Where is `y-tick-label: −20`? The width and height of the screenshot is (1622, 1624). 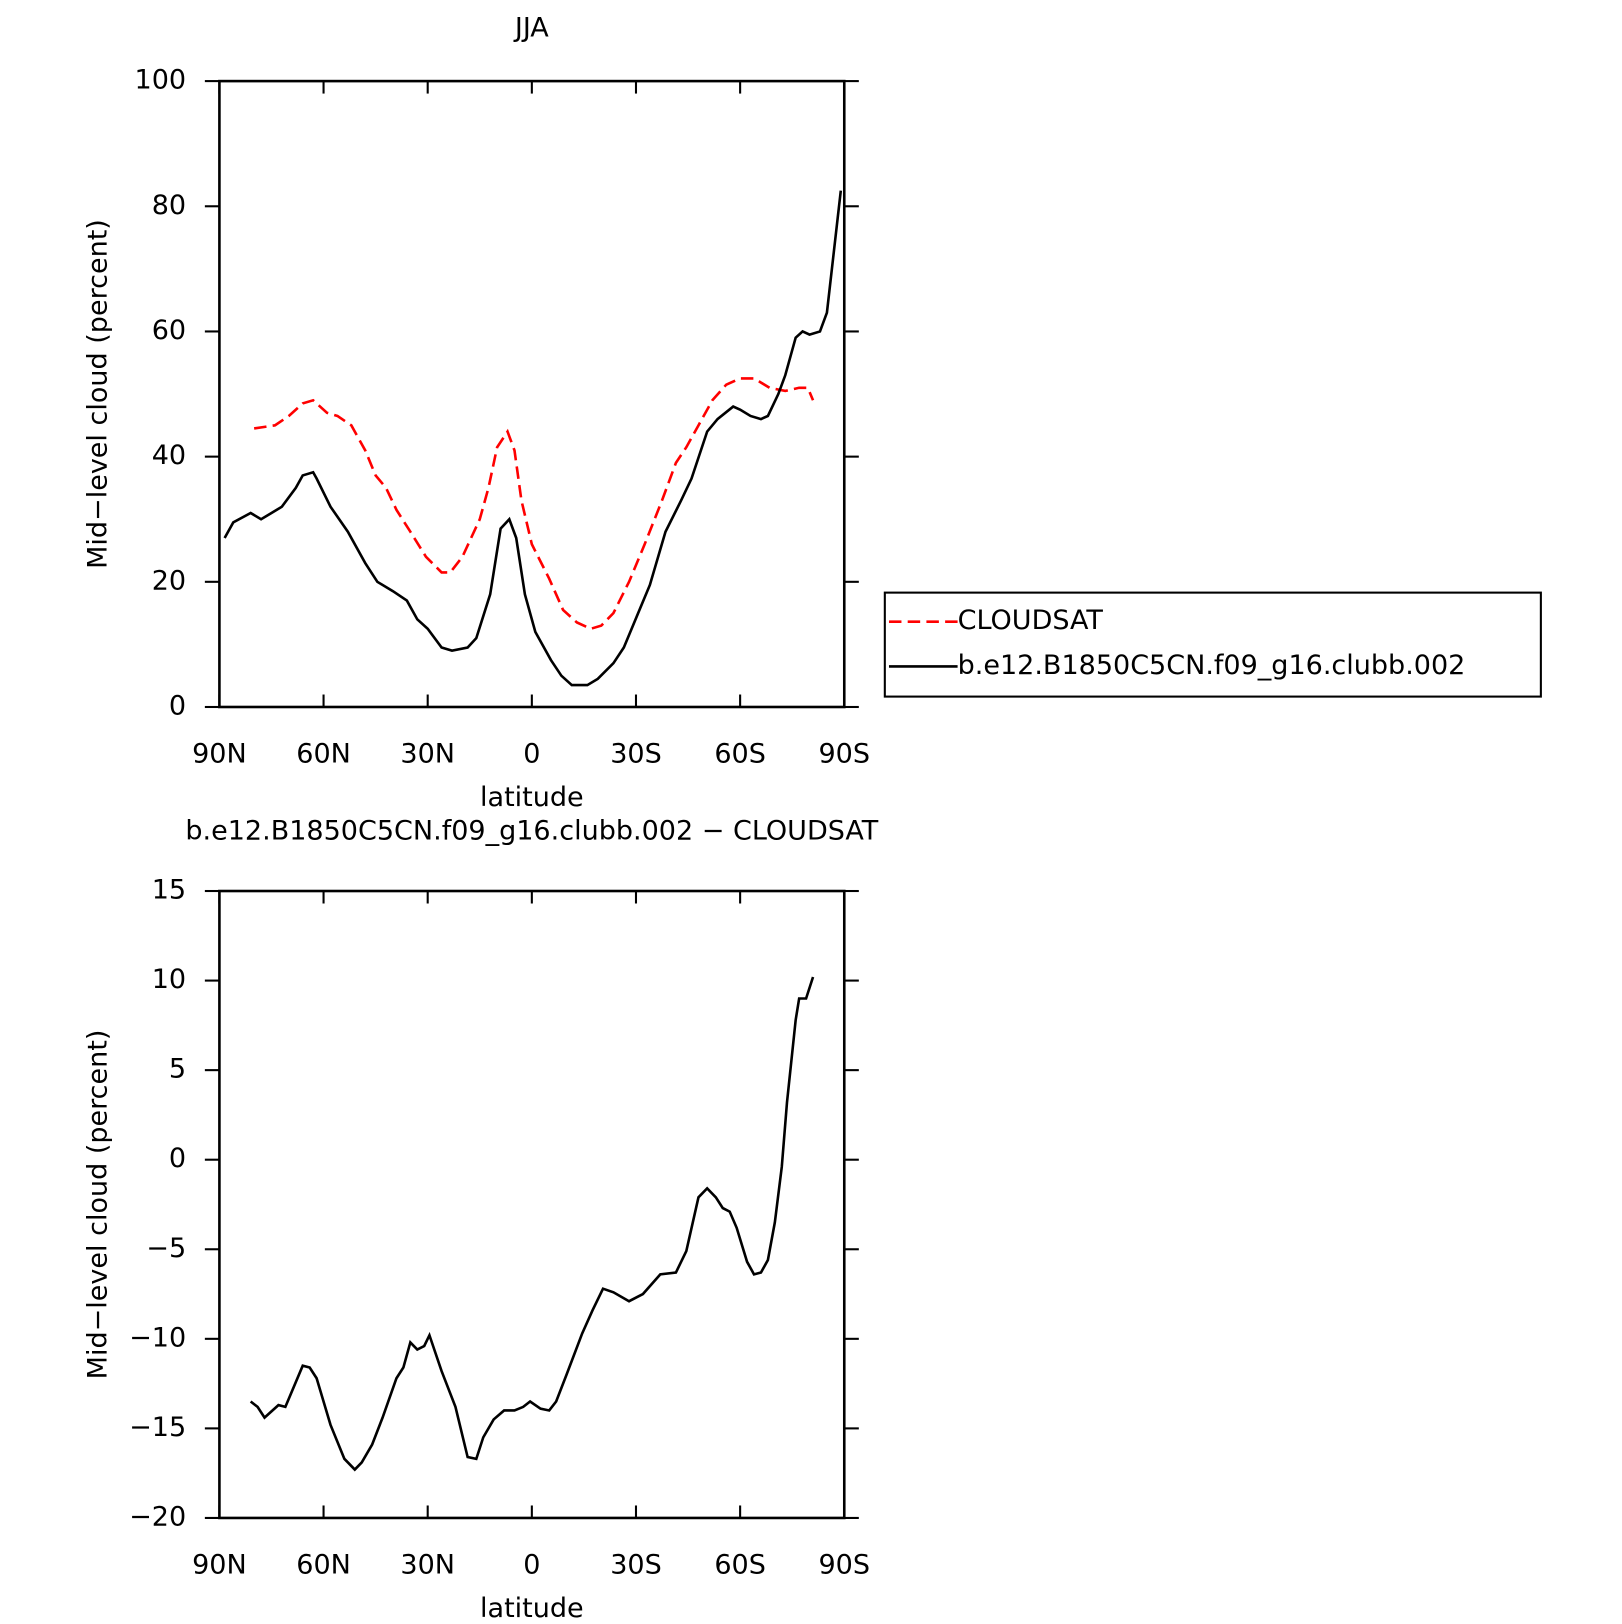 y-tick-label: −20 is located at coordinates (157, 1516).